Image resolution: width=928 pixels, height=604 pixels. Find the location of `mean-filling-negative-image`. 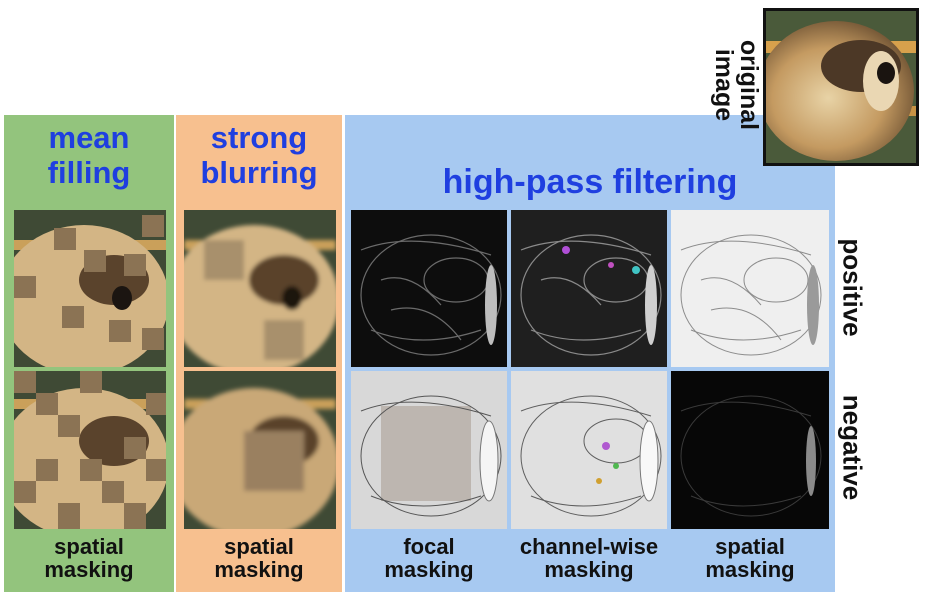

mean-filling-negative-image is located at coordinates (90, 450).